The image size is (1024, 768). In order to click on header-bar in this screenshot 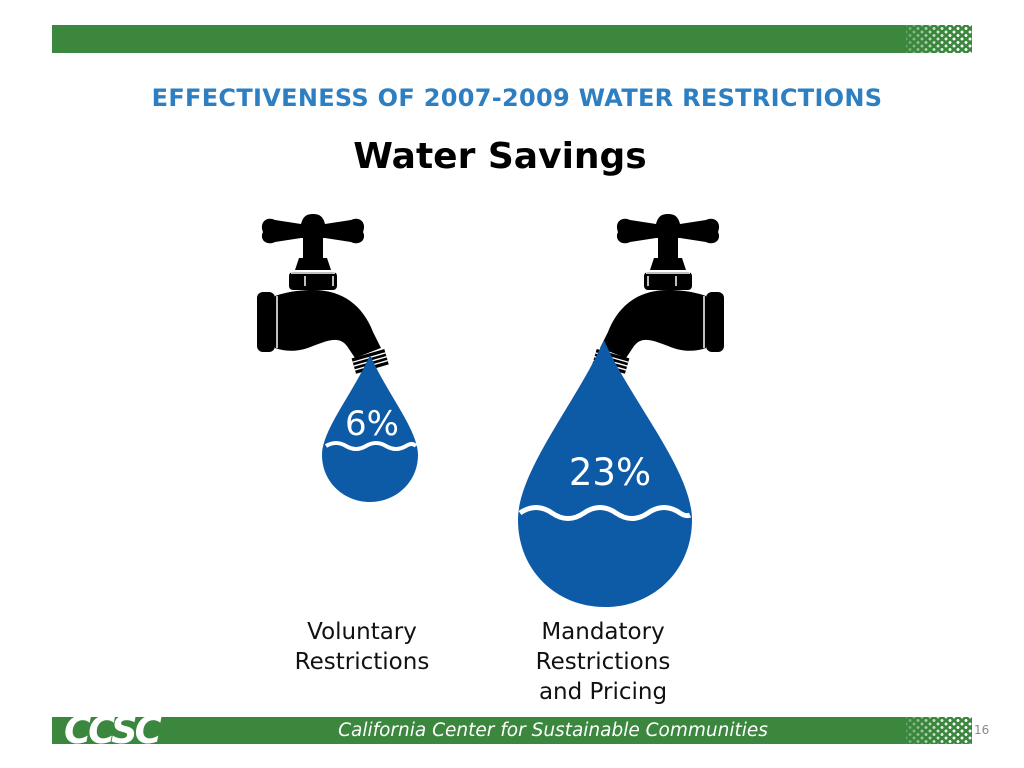, I will do `click(512, 39)`.